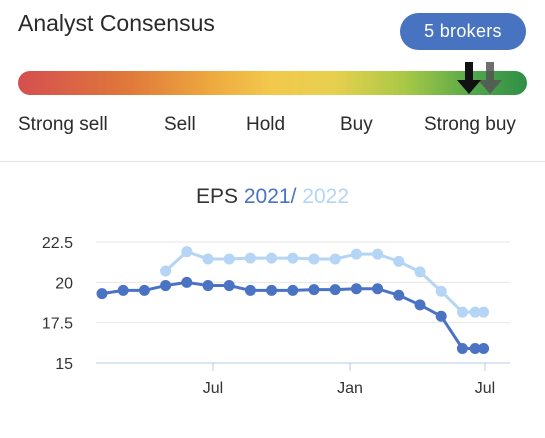 The image size is (545, 438). What do you see at coordinates (64, 364) in the screenshot?
I see `y-tick-label: 15` at bounding box center [64, 364].